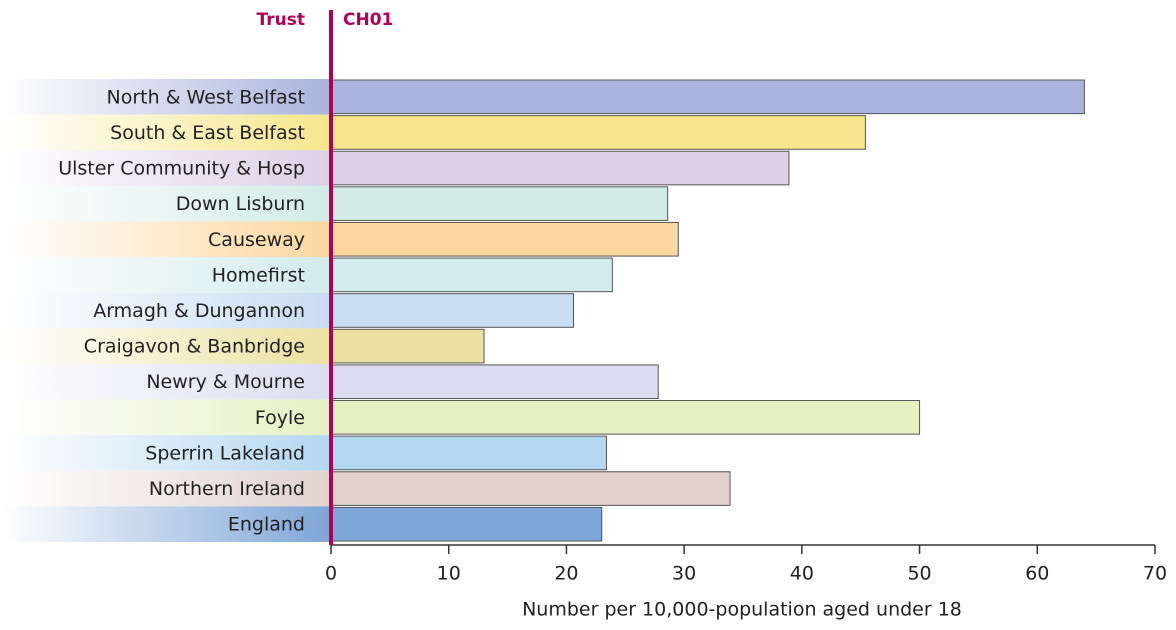 This screenshot has height=630, width=1176. I want to click on x-tick-label: 0, so click(331, 574).